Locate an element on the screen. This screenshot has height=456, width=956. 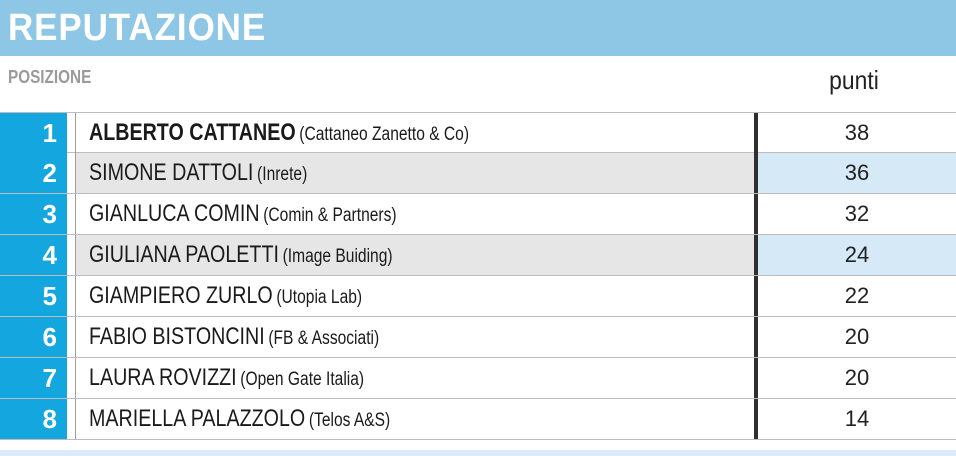
company-name: (Cattaneo Zanetto & Co) is located at coordinates (384, 134).